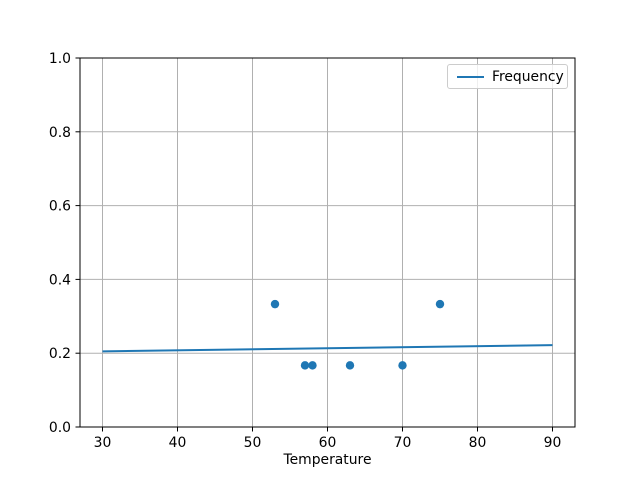 Image resolution: width=640 pixels, height=480 pixels. I want to click on x-tick-label: 30, so click(103, 443).